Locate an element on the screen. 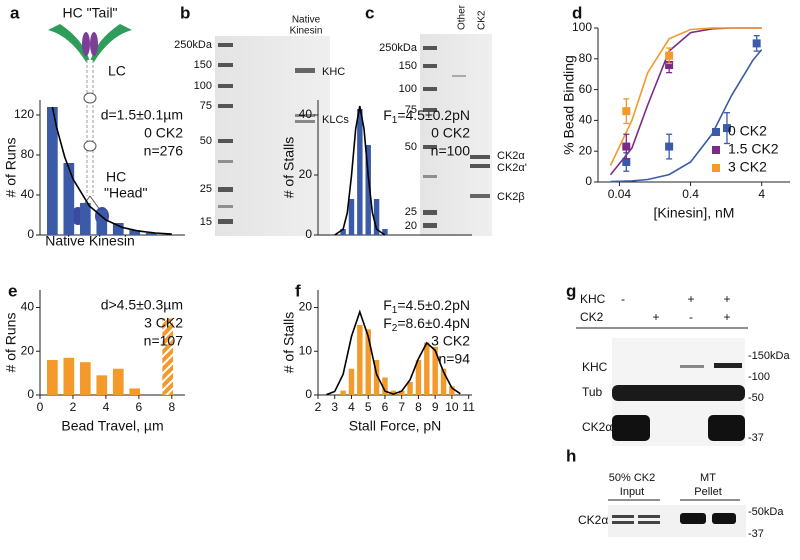 The height and width of the screenshot is (560, 800). y-axis-label: % Bead Binding is located at coordinates (569, 105).